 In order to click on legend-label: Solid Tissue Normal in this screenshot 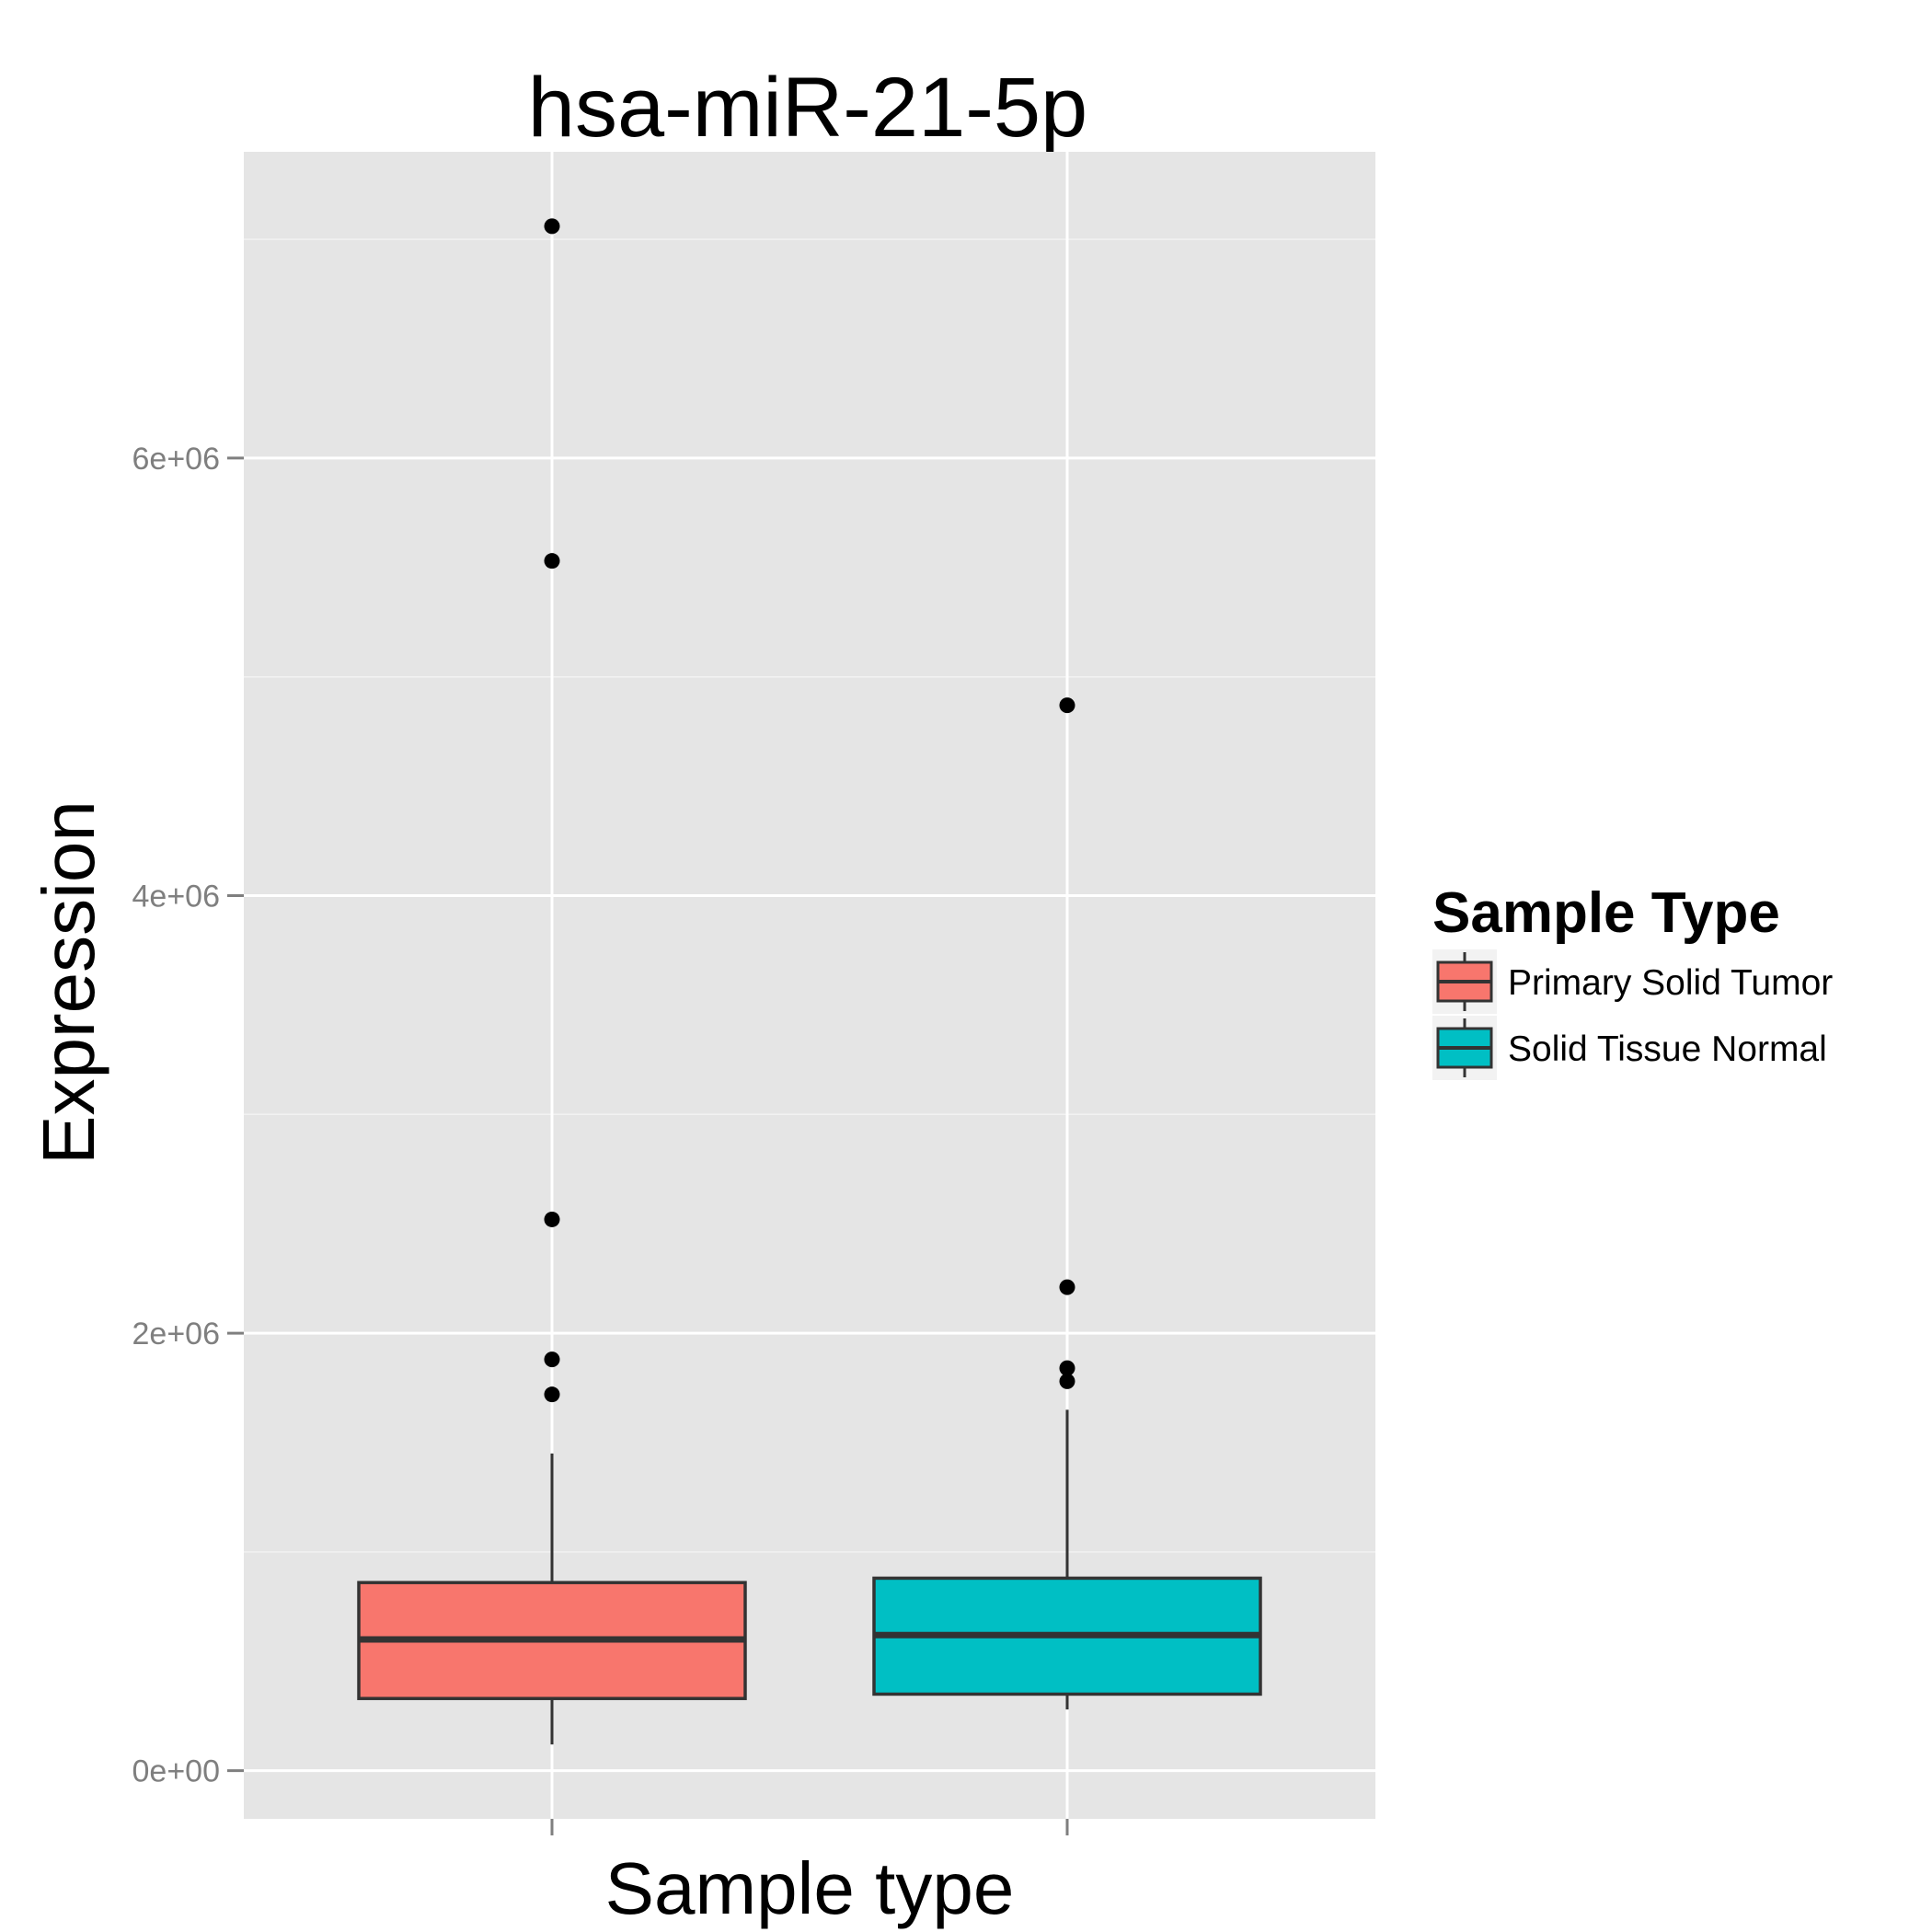, I will do `click(1667, 1049)`.